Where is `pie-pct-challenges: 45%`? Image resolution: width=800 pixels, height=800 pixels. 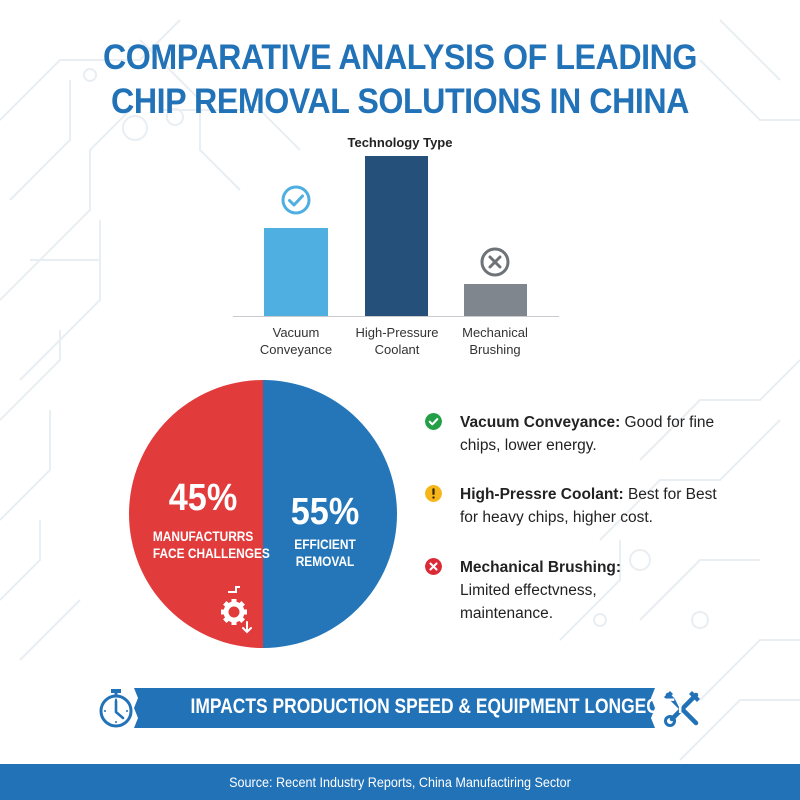 pie-pct-challenges: 45% is located at coordinates (203, 498).